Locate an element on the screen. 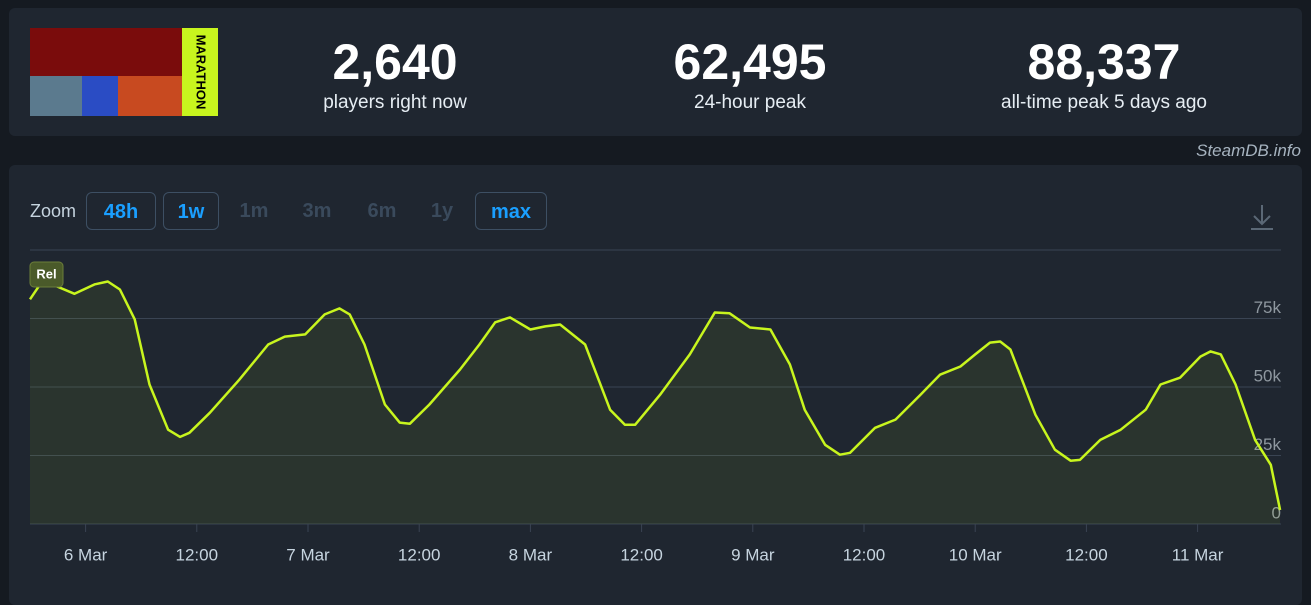  stat: 2,640 players right now is located at coordinates (395, 73).